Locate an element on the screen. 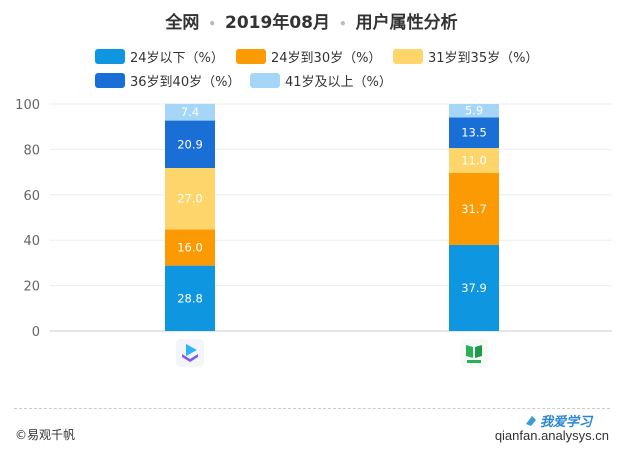 The height and width of the screenshot is (453, 623). bar-value-label: 5.9 is located at coordinates (474, 111).